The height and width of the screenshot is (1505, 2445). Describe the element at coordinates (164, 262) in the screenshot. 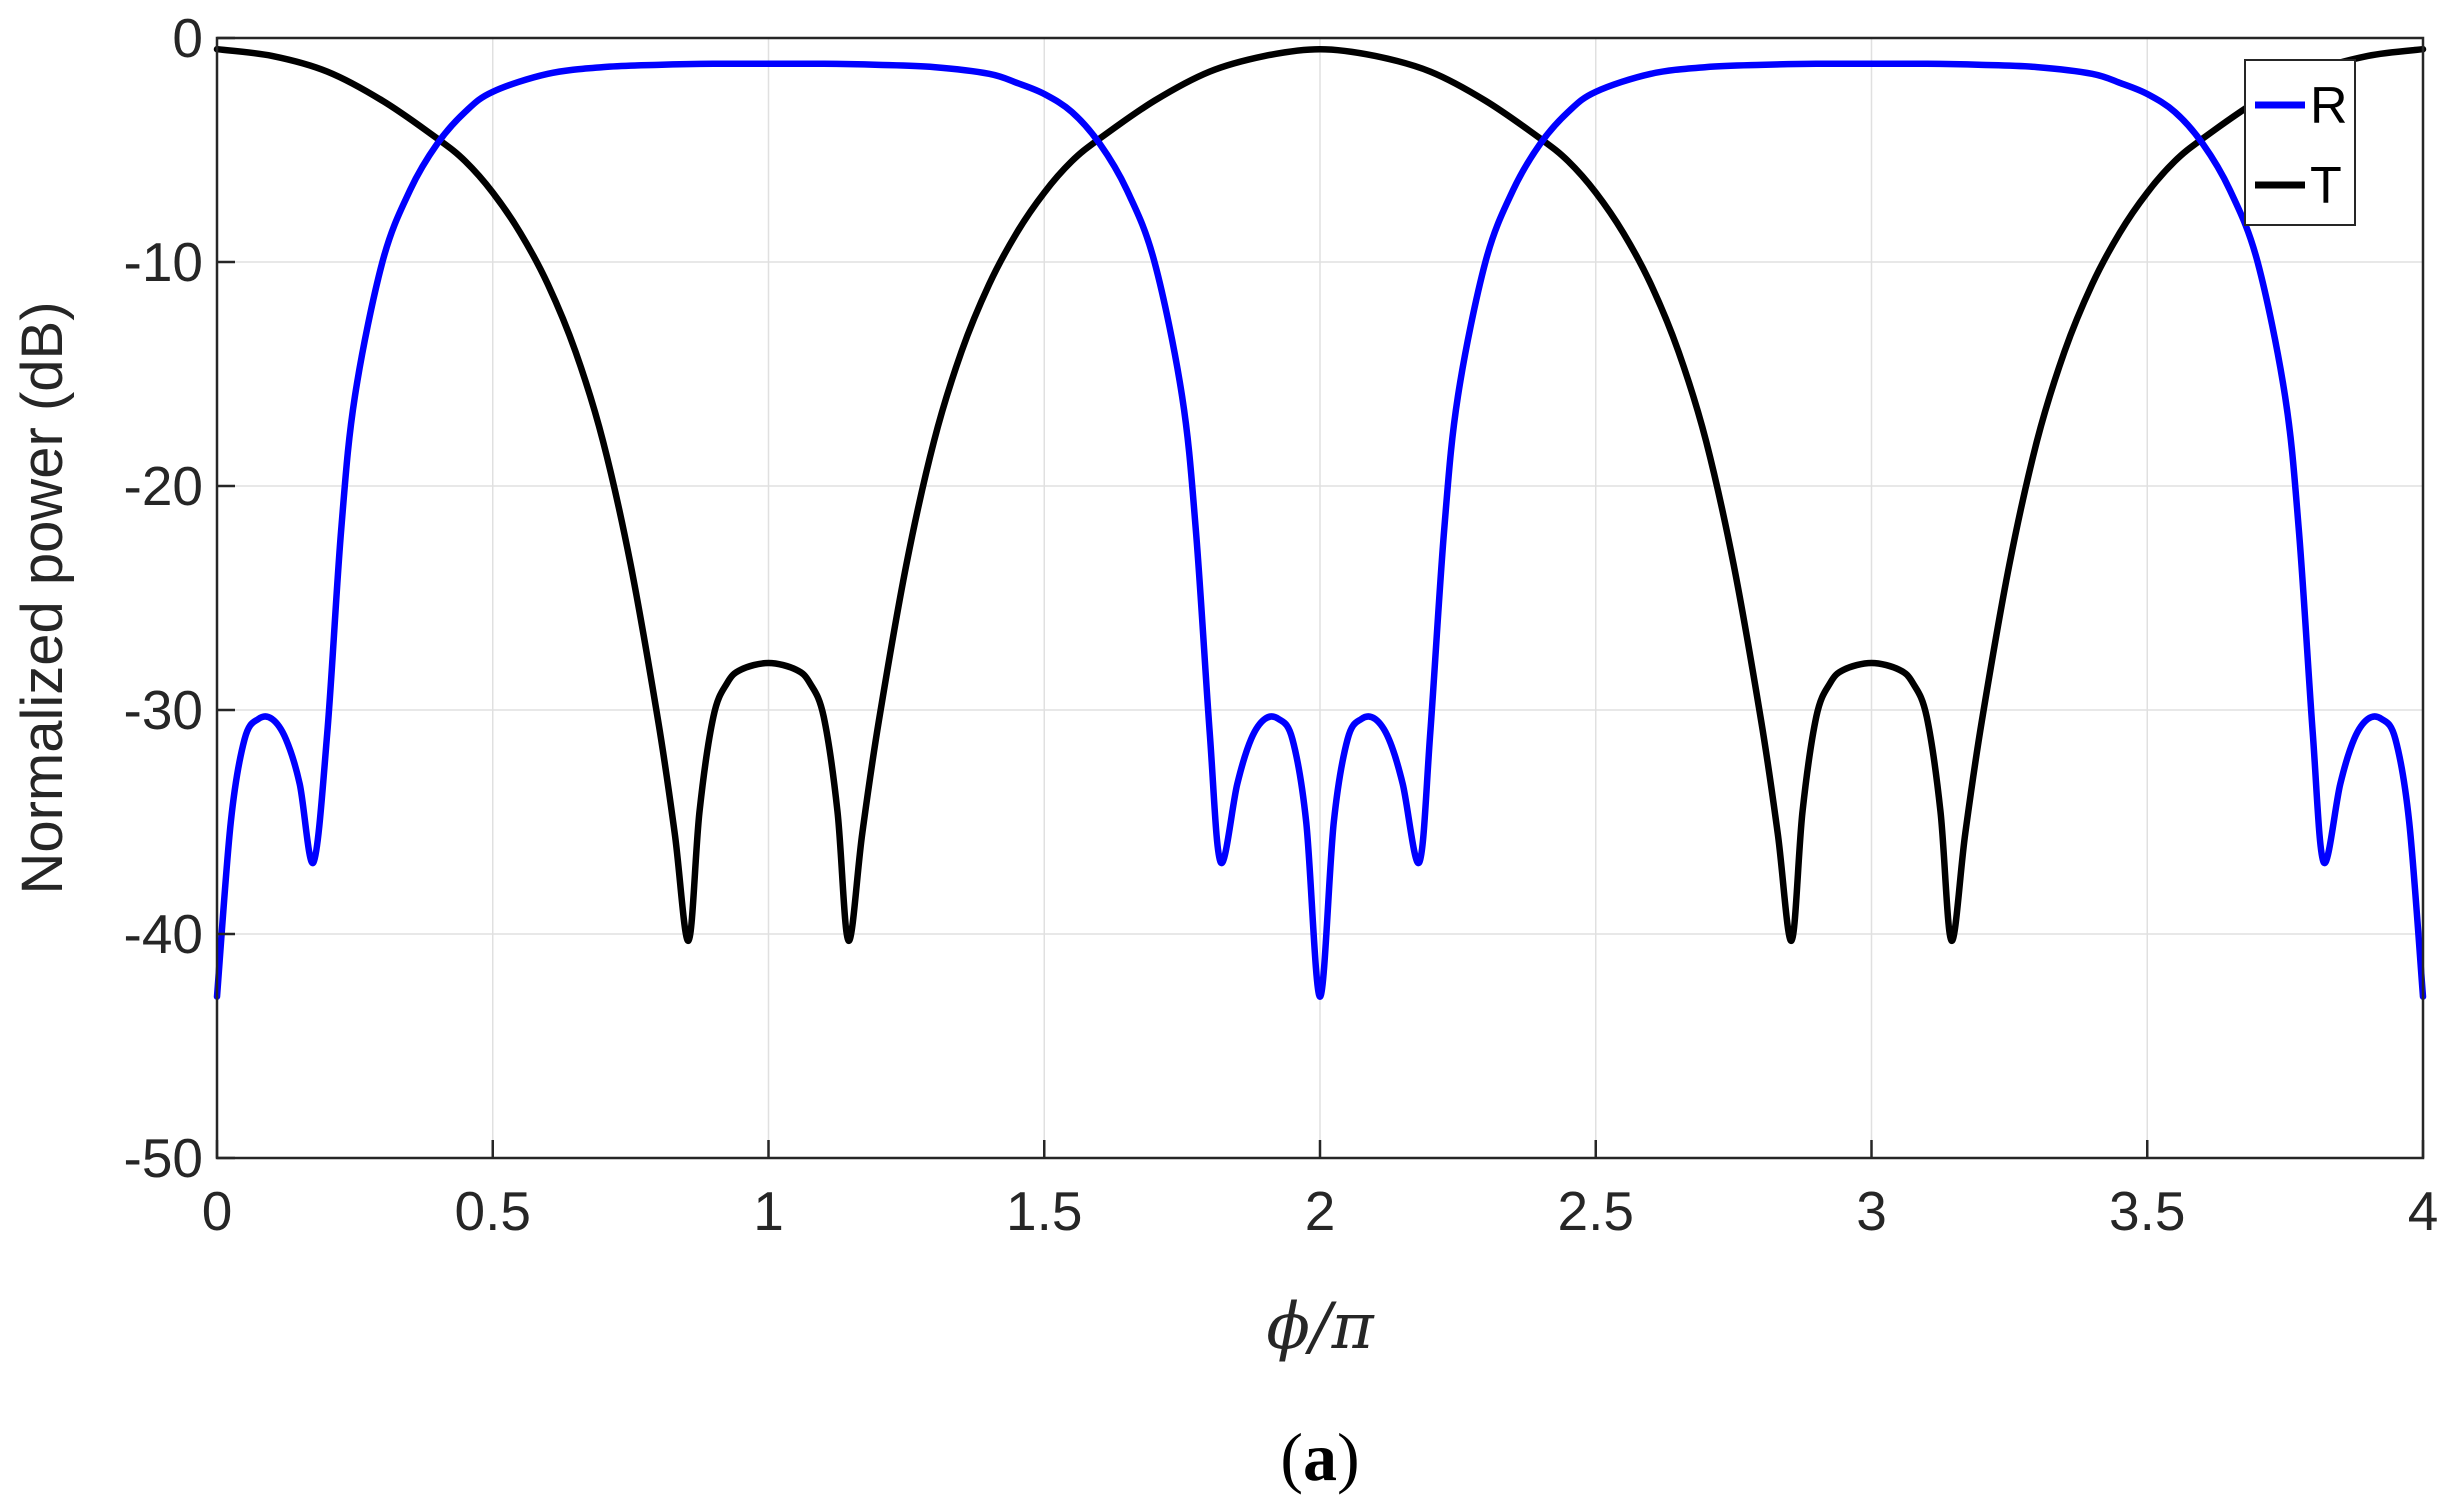

I see `y-tick-label: -10` at that location.